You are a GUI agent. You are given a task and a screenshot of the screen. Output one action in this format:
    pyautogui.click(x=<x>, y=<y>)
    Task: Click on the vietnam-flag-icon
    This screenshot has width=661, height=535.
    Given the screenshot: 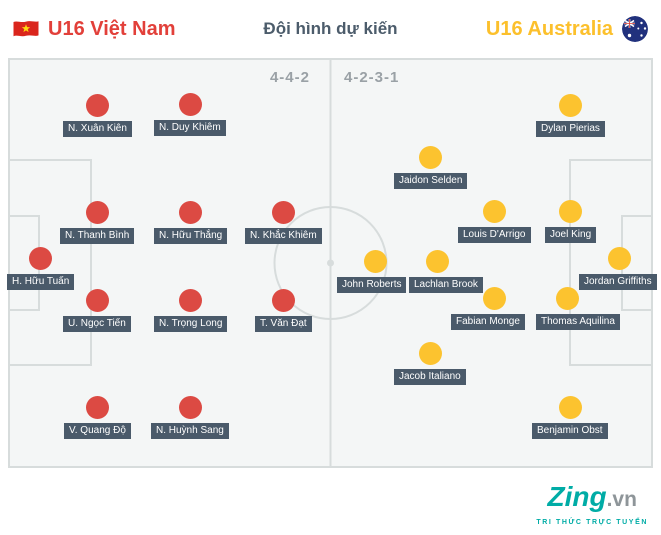 What is the action you would take?
    pyautogui.click(x=26, y=29)
    